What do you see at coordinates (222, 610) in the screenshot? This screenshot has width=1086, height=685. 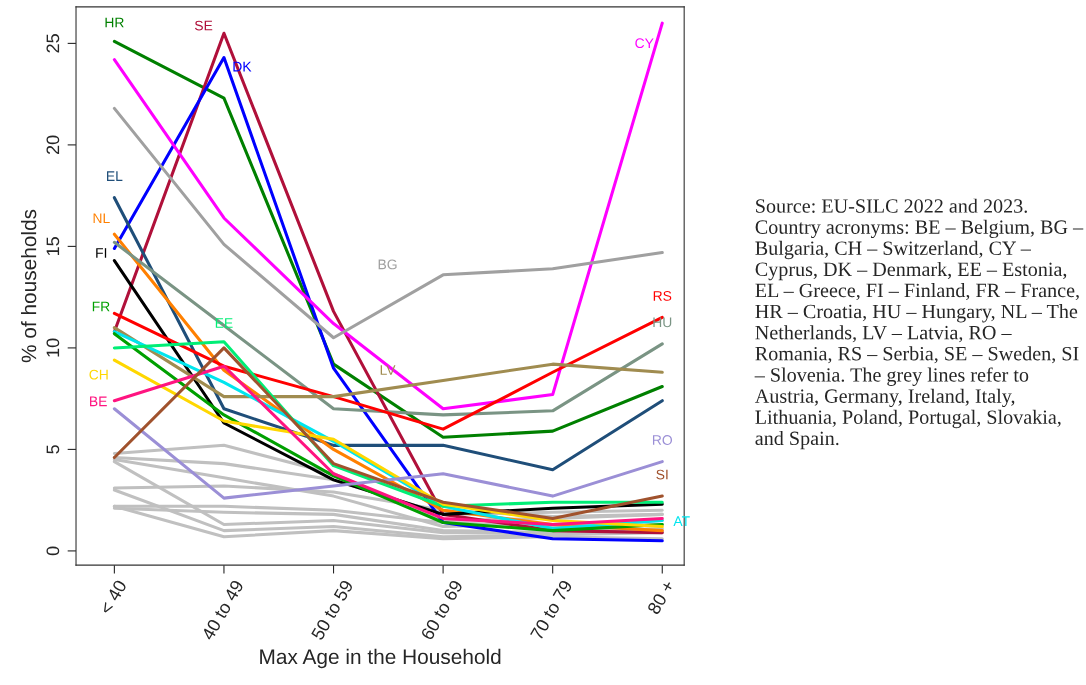 I see `x-tick-label: 40 to 49` at bounding box center [222, 610].